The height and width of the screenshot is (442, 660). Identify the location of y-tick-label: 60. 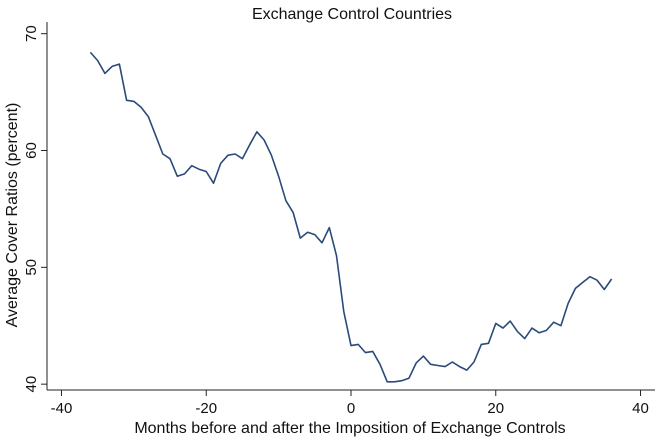
(31, 150).